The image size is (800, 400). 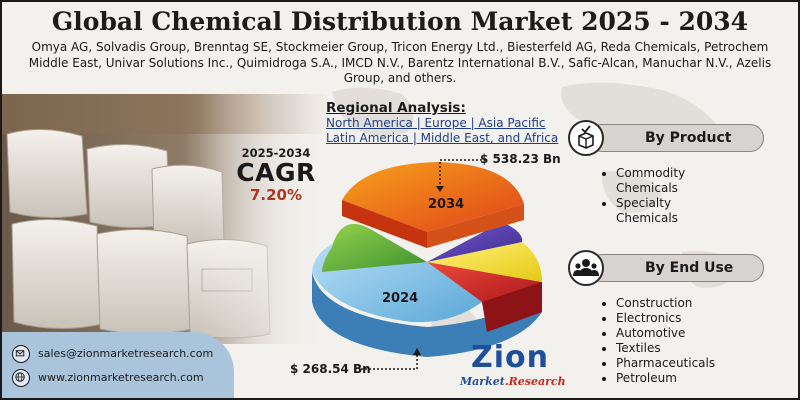 I want to click on globe-icon, so click(x=21, y=378).